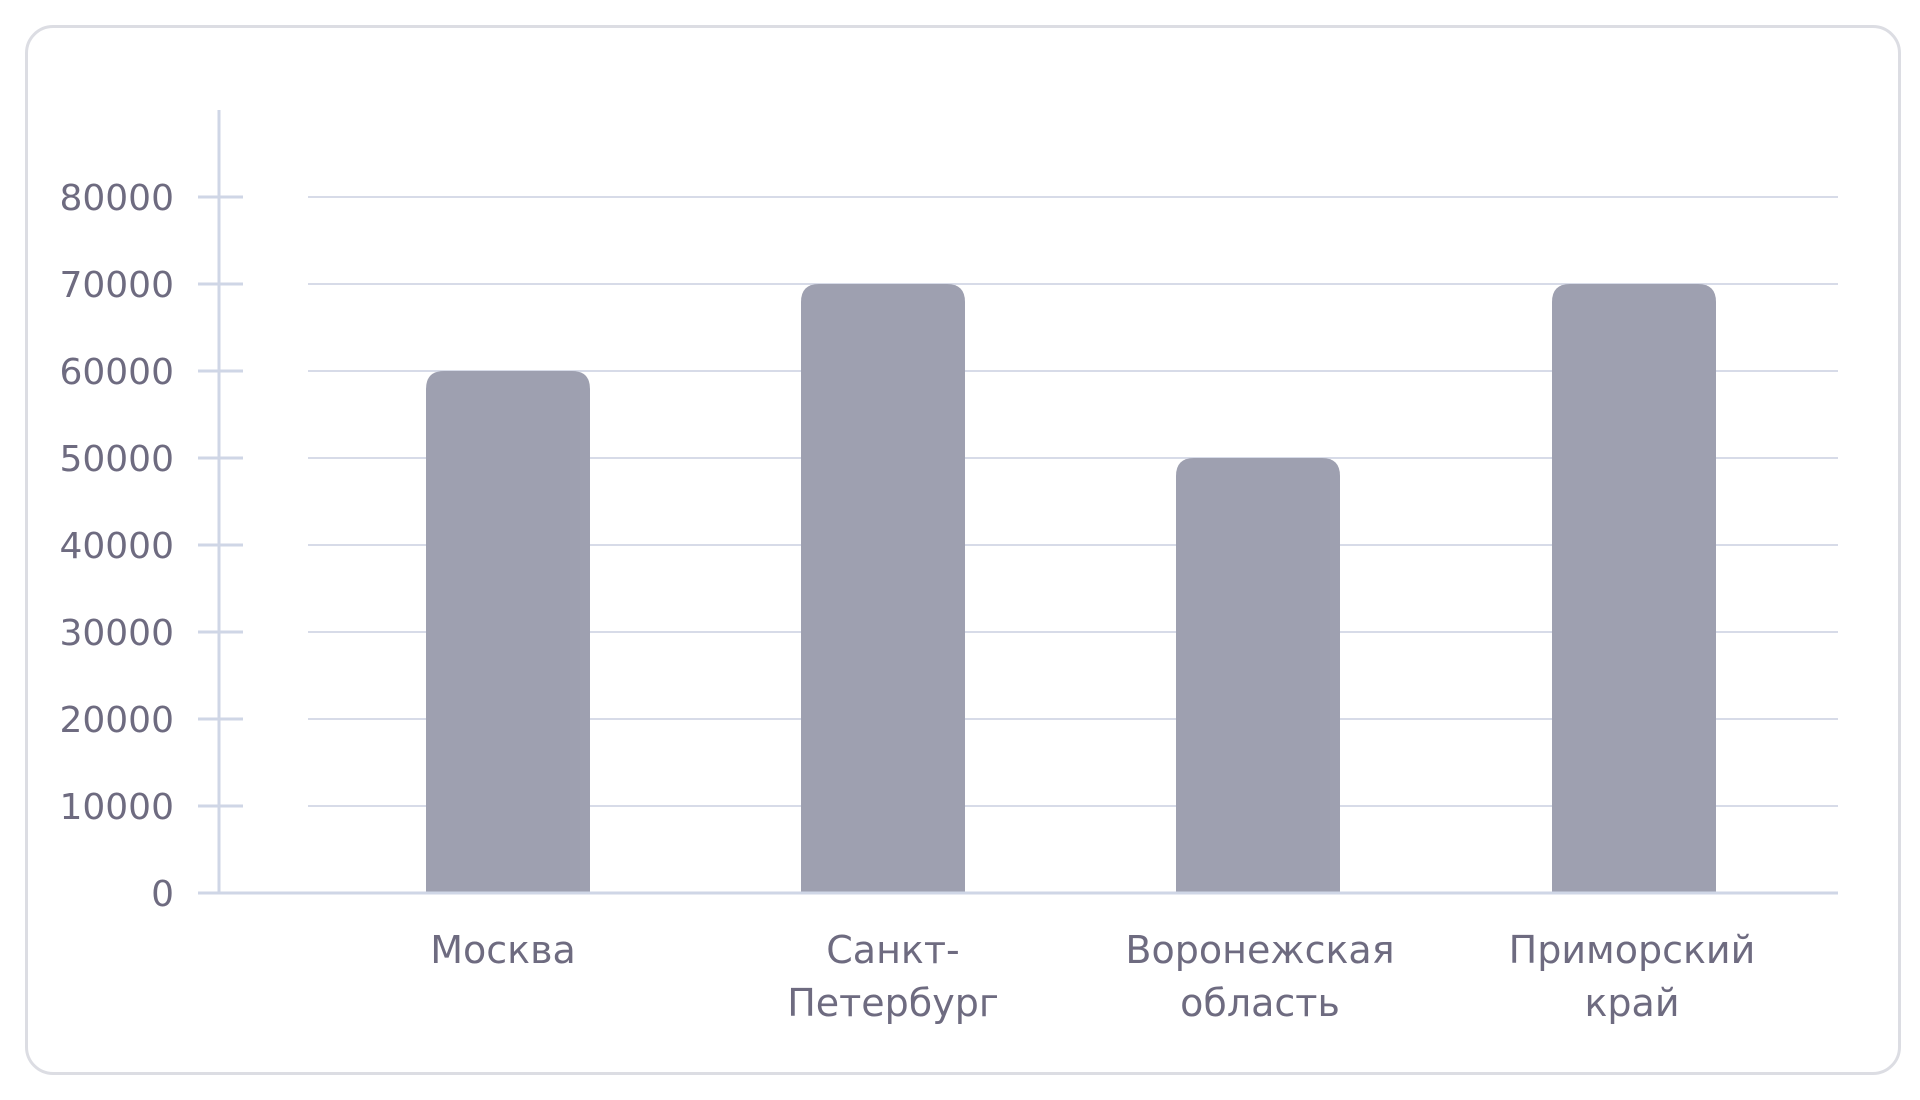 This screenshot has height=1100, width=1920. Describe the element at coordinates (1259, 950) in the screenshot. I see `x-category-label-line: Воронежская` at that location.